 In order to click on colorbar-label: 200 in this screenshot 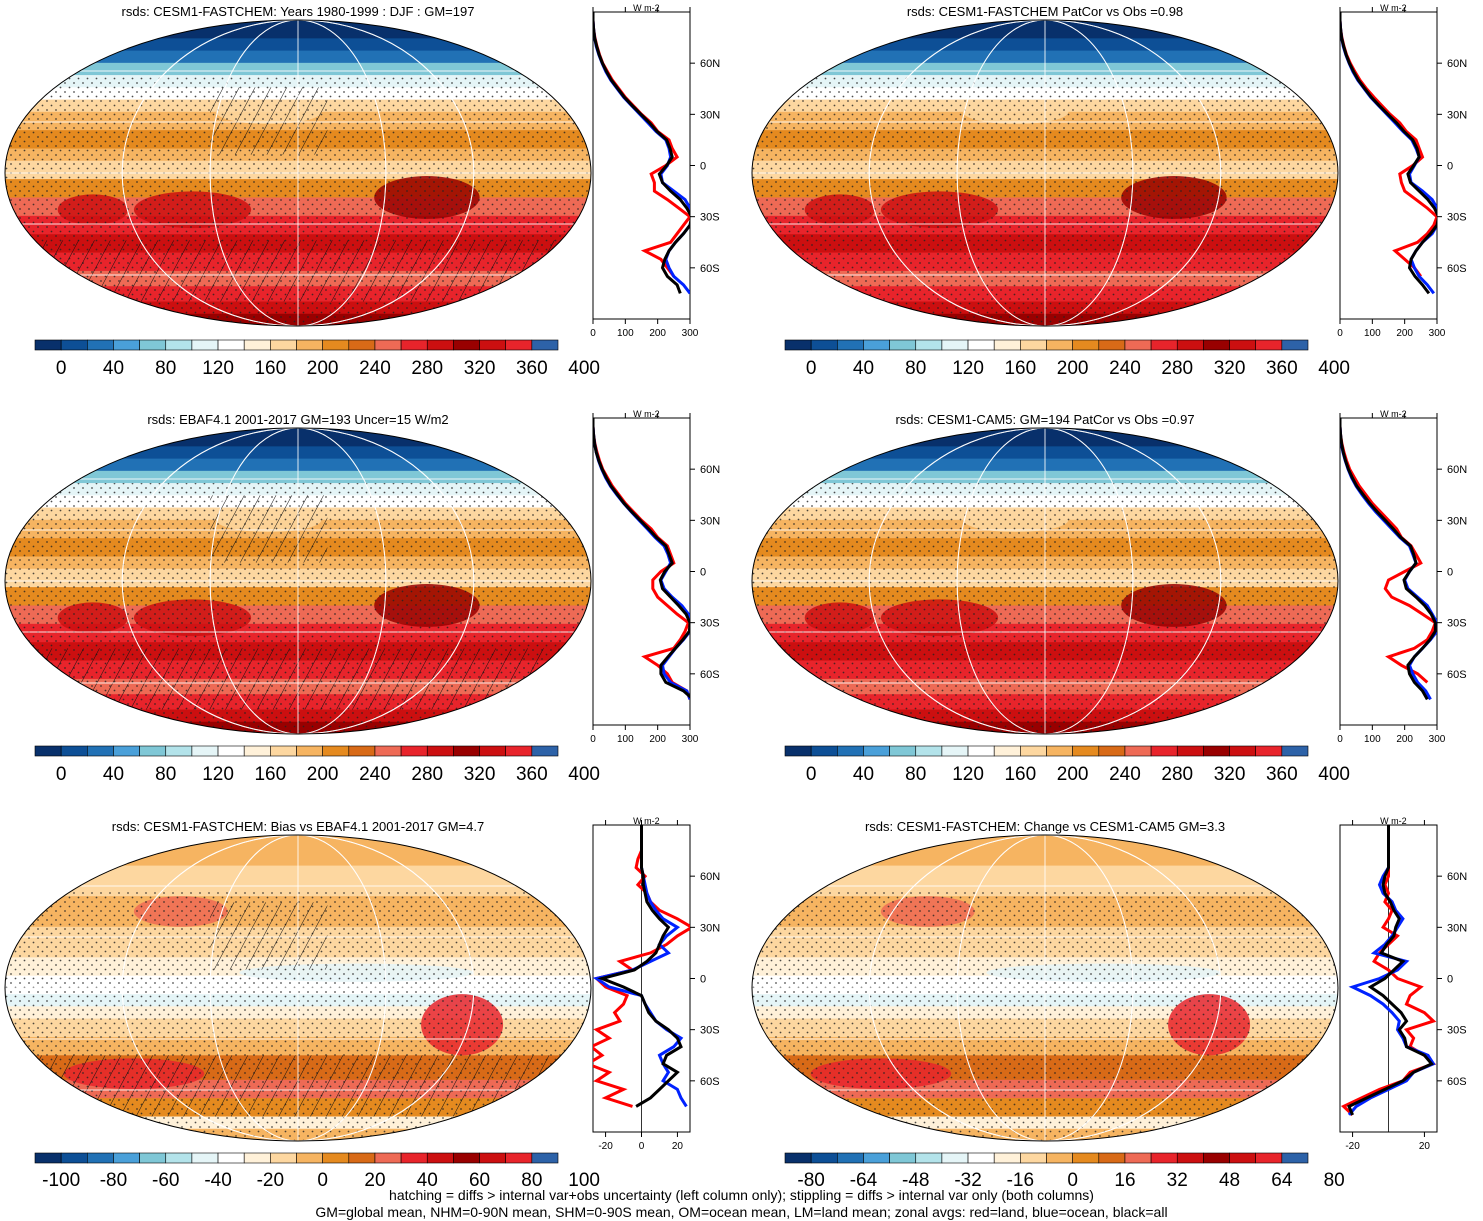, I will do `click(323, 368)`.